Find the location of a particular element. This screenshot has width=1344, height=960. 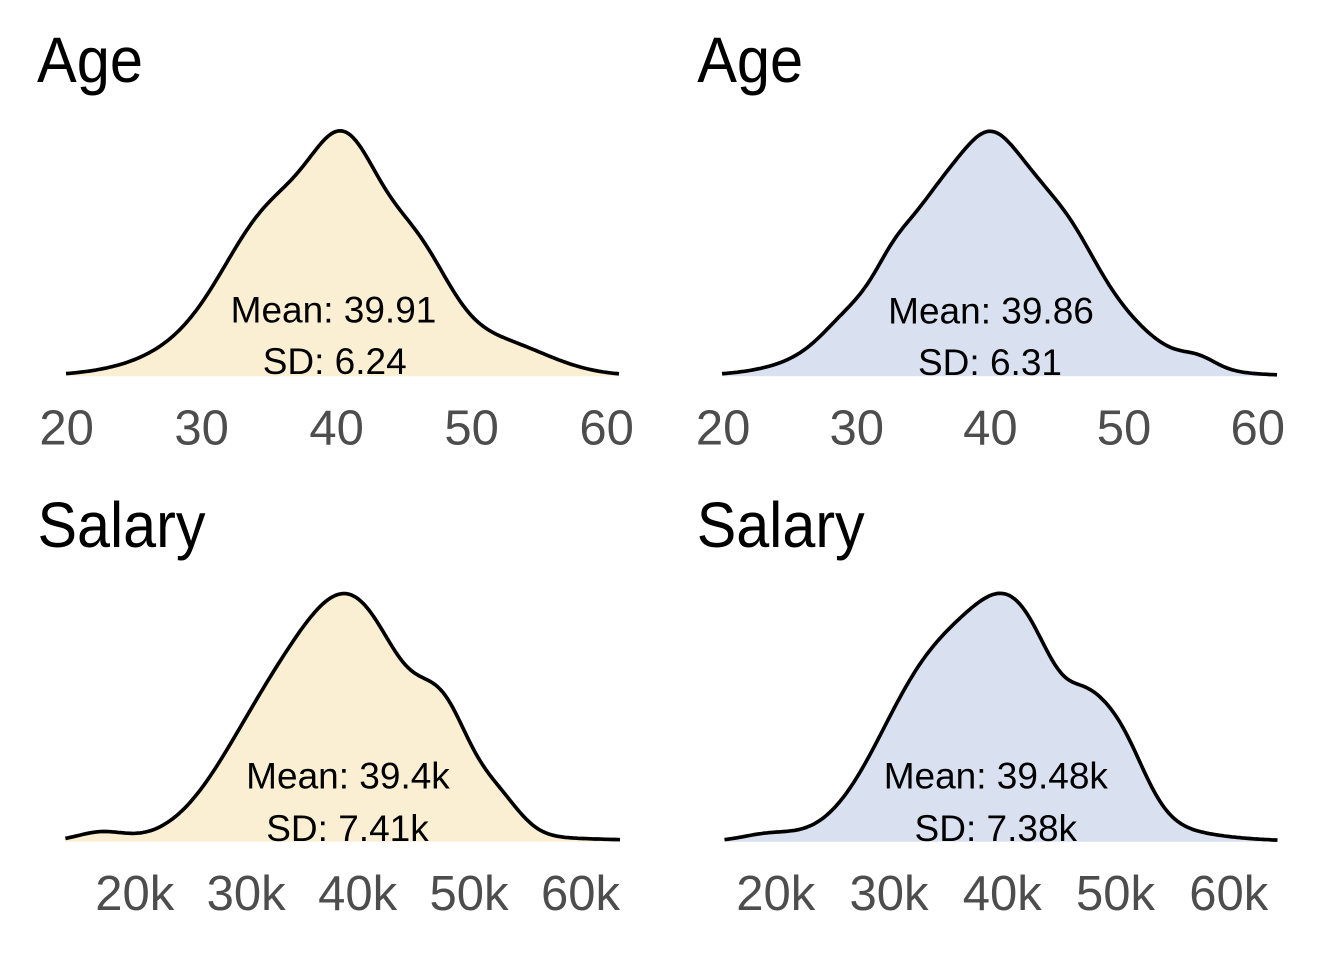

svg-text: SD: 6.24 is located at coordinates (335, 361).